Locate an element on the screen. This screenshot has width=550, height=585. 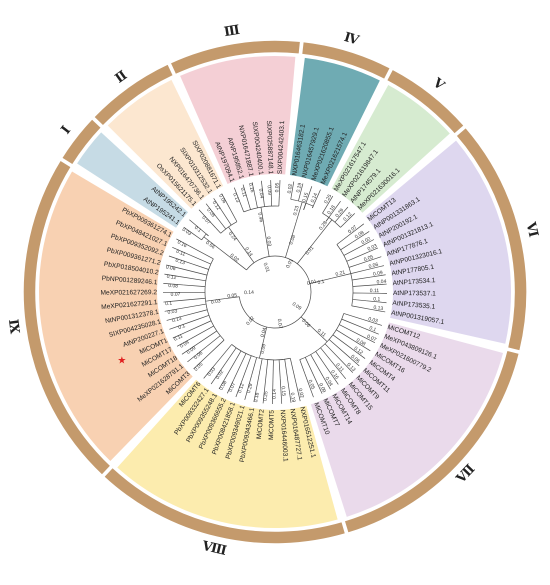
backbone-arc is located at coordinates (275, 292).